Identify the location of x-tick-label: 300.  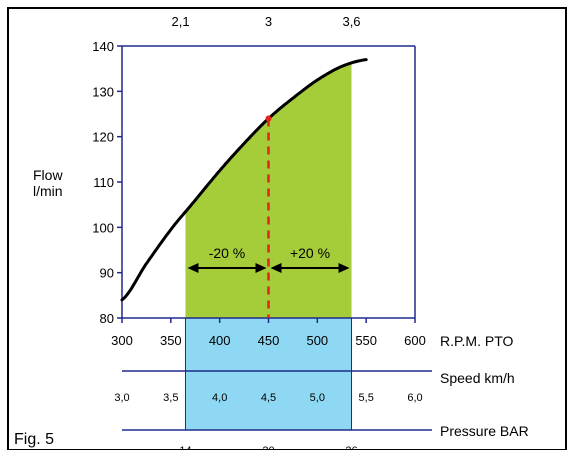
(122, 340).